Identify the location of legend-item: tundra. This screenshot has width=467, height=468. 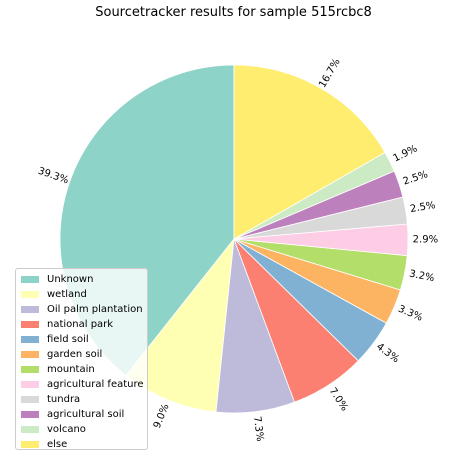
(81, 399).